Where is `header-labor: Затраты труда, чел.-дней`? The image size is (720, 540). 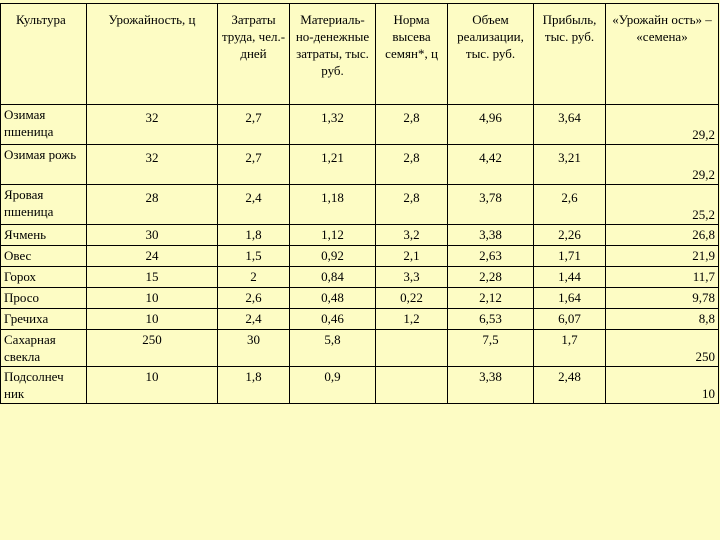
header-labor: Затраты труда, чел.-дней is located at coordinates (253, 54).